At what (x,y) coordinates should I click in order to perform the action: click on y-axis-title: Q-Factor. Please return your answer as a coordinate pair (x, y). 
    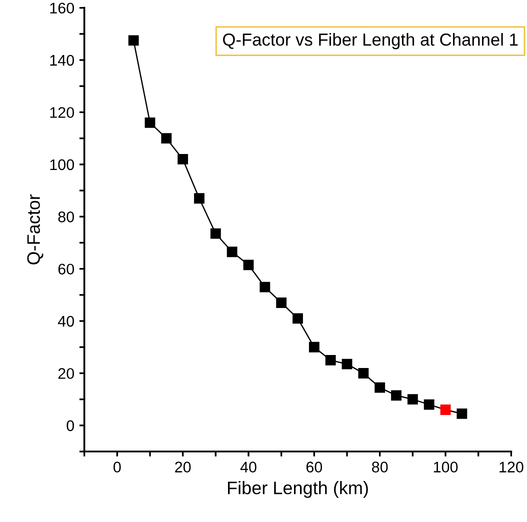
    Looking at the image, I should click on (35, 229).